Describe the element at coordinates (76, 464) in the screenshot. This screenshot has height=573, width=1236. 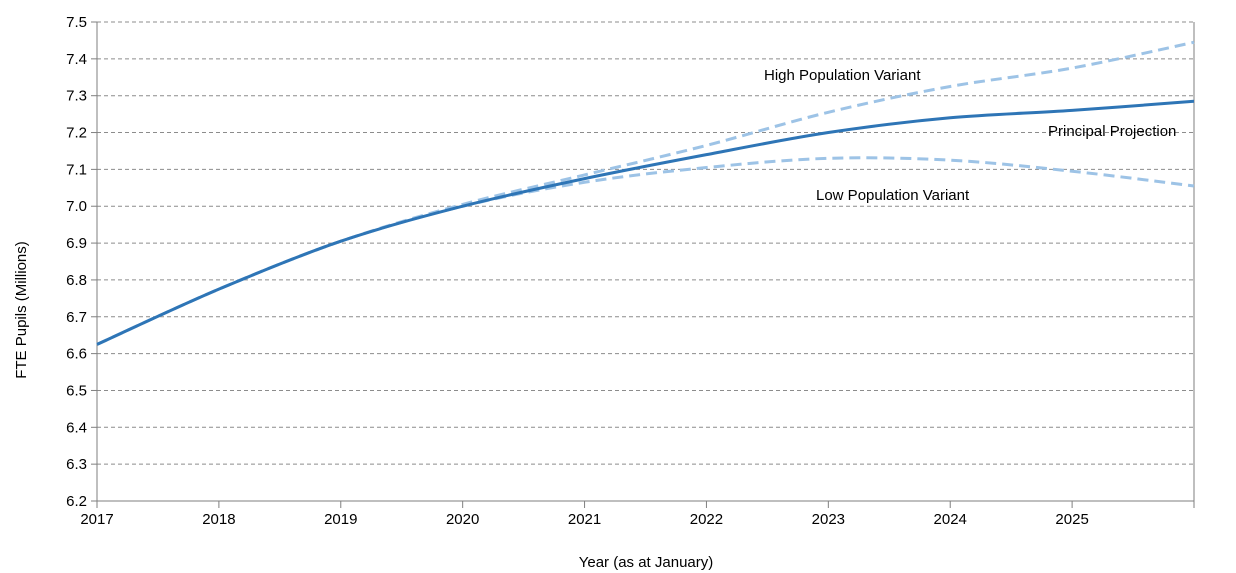
I see `y-tick-label: 6.3` at that location.